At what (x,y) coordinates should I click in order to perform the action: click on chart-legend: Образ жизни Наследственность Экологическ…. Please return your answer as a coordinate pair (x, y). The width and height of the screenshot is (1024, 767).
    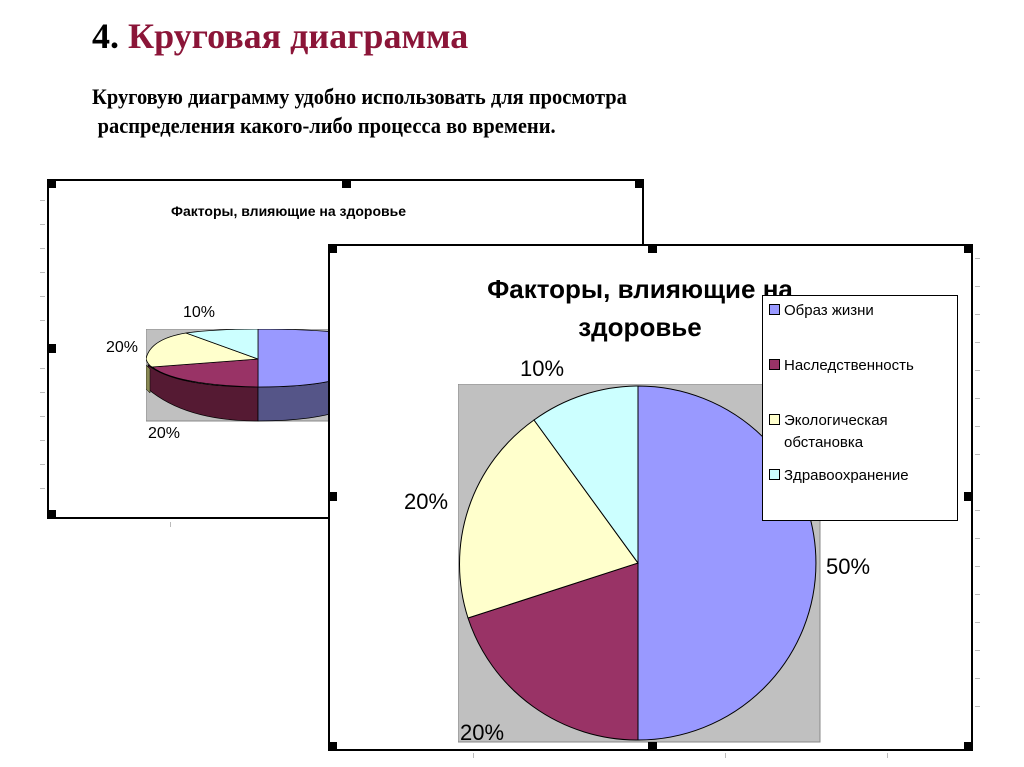
    Looking at the image, I should click on (860, 408).